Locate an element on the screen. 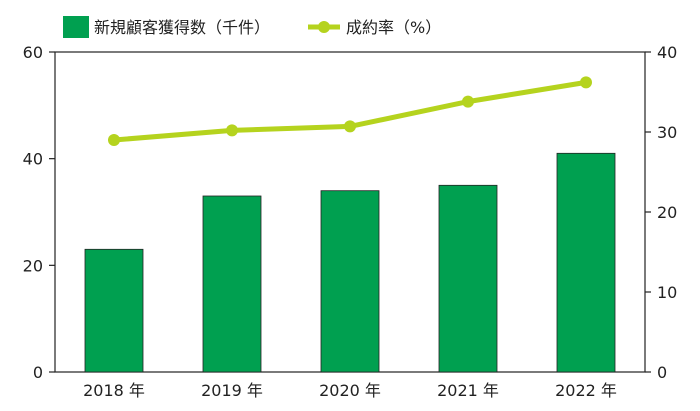  x-label-3: 2020 年 is located at coordinates (350, 390).